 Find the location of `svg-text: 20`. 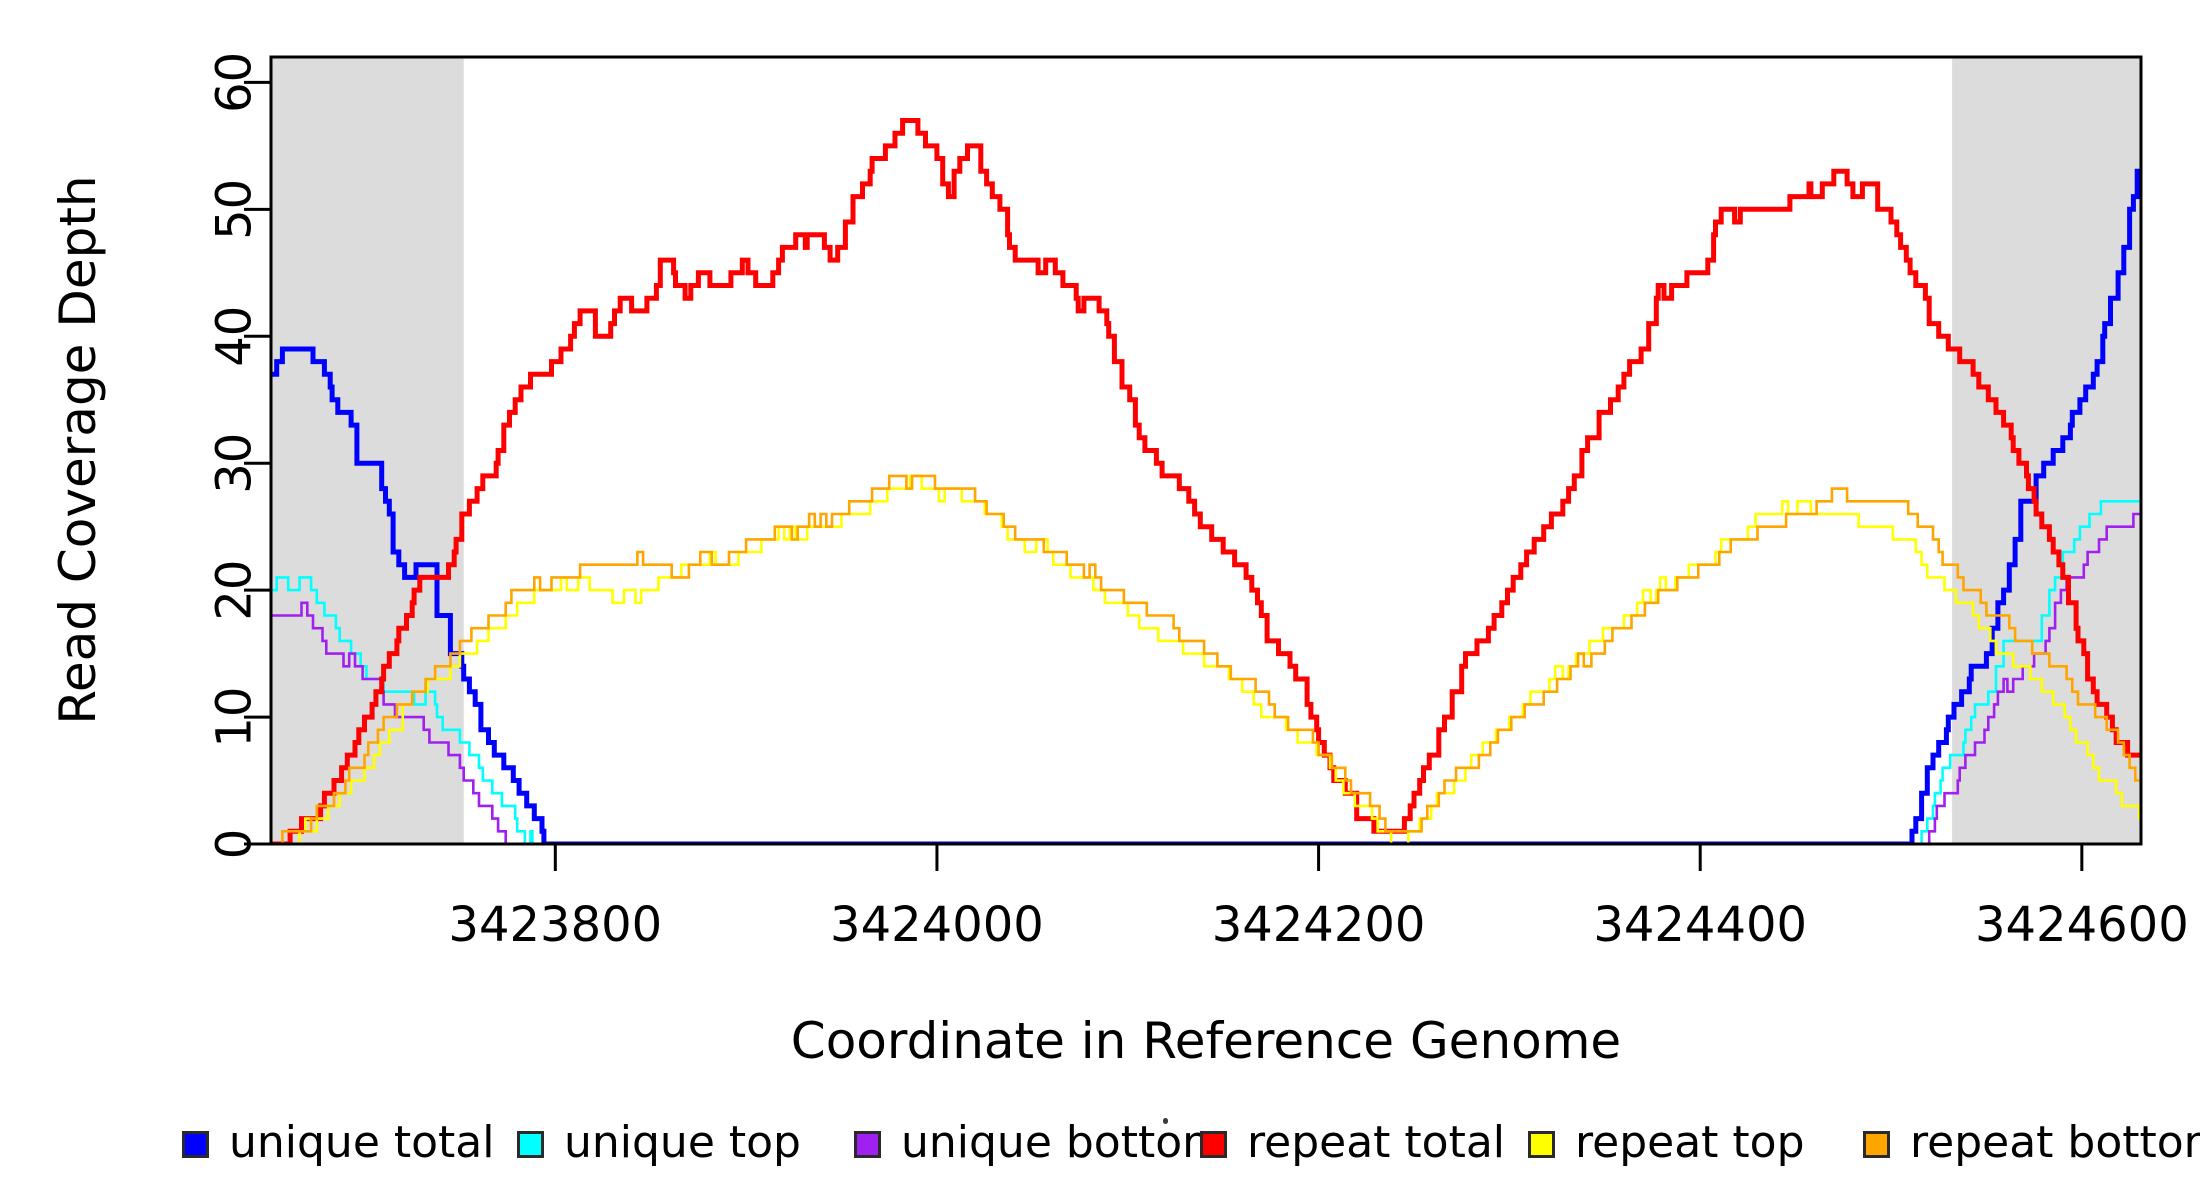

svg-text: 20 is located at coordinates (235, 590).